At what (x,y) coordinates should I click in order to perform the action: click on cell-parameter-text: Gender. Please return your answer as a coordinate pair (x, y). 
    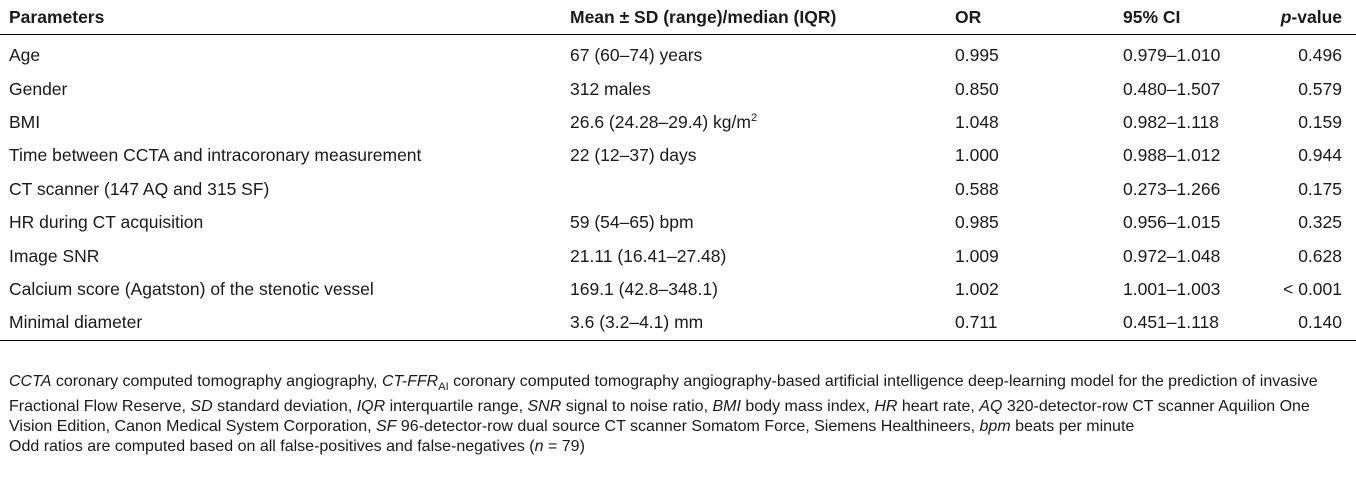
    Looking at the image, I should click on (38, 88).